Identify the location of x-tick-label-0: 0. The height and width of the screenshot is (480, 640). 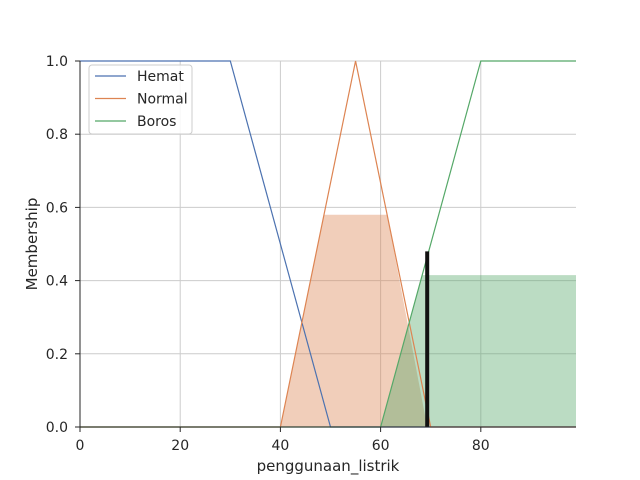
(80, 446).